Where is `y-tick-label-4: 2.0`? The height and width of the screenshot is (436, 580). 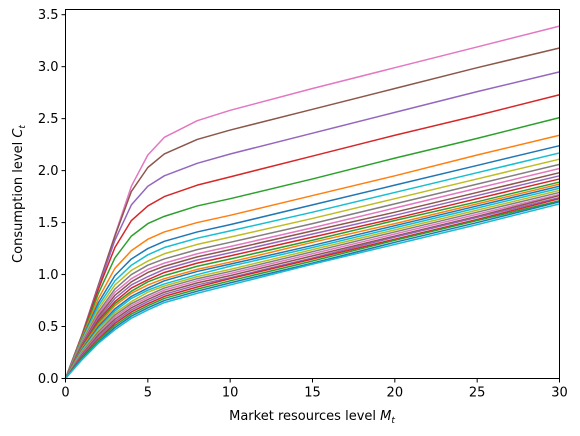
y-tick-label-4: 2.0 is located at coordinates (48, 171).